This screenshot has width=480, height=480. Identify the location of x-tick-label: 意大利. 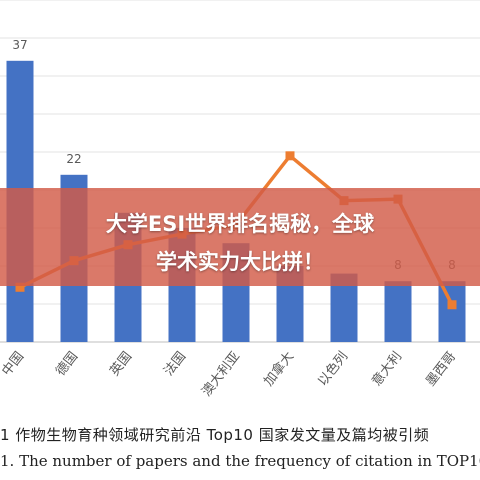
(387, 369).